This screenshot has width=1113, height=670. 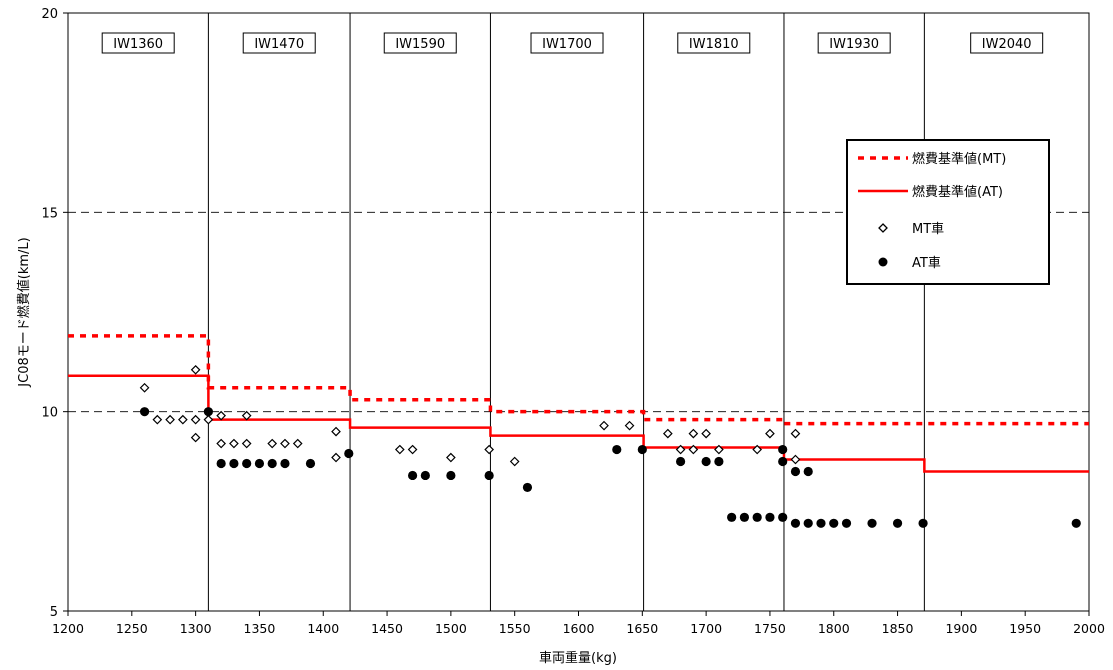 I want to click on class-label-text: IW1470, so click(x=279, y=44).